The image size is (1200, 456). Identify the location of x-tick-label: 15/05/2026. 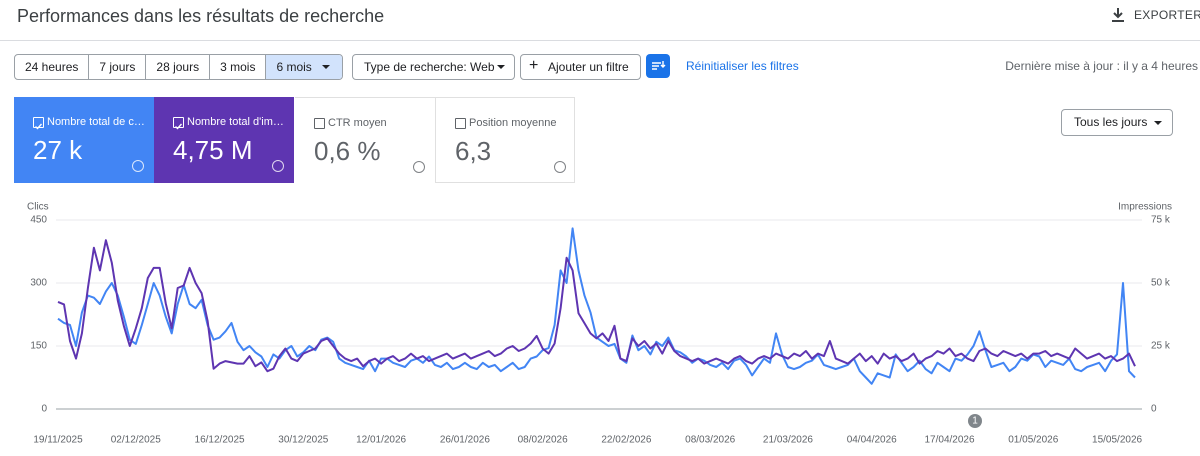
(1117, 440).